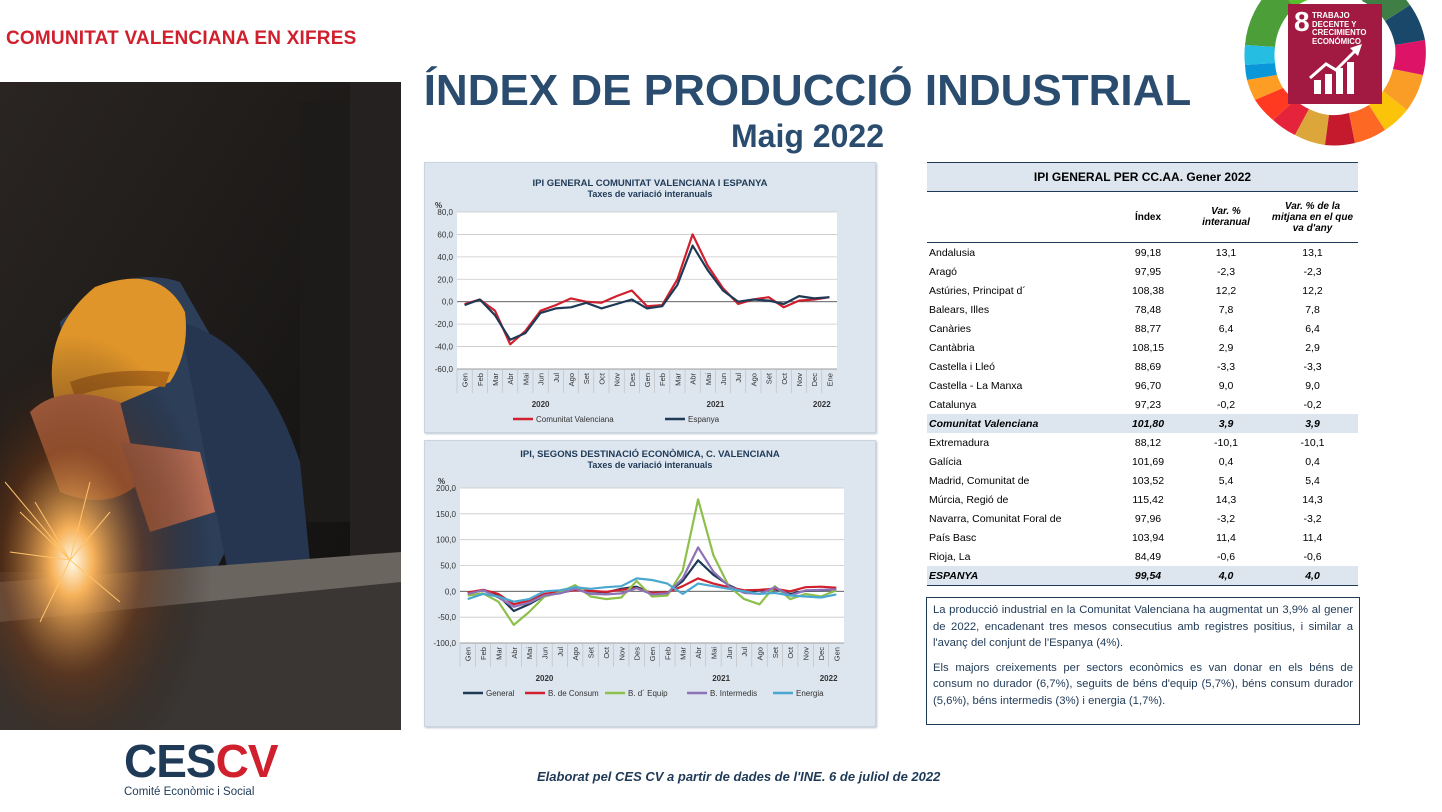 The width and height of the screenshot is (1442, 812). I want to click on x-tick-label: Feb, so click(480, 379).